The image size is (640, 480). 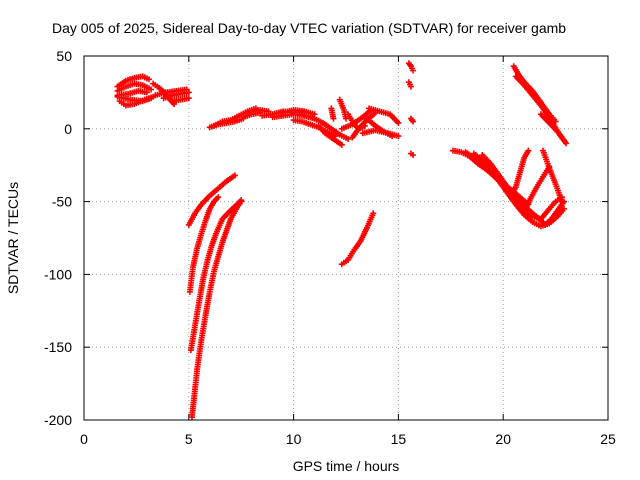 I want to click on x-axis-label: GPS time / hours, so click(x=346, y=466).